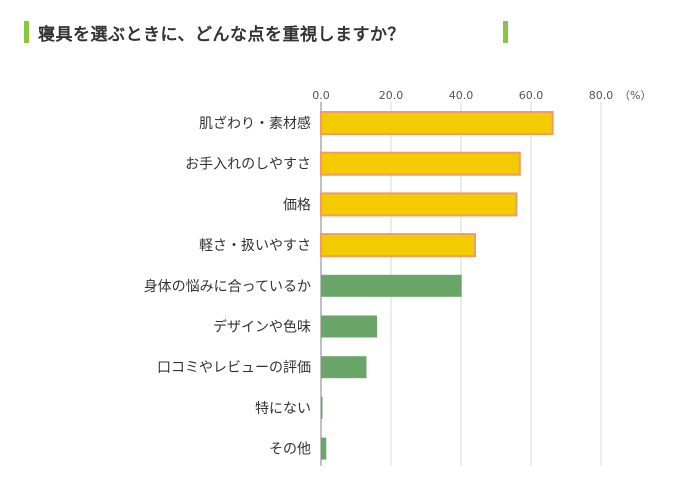 The width and height of the screenshot is (680, 486). Describe the element at coordinates (505, 32) in the screenshot. I see `title-accent-right` at that location.